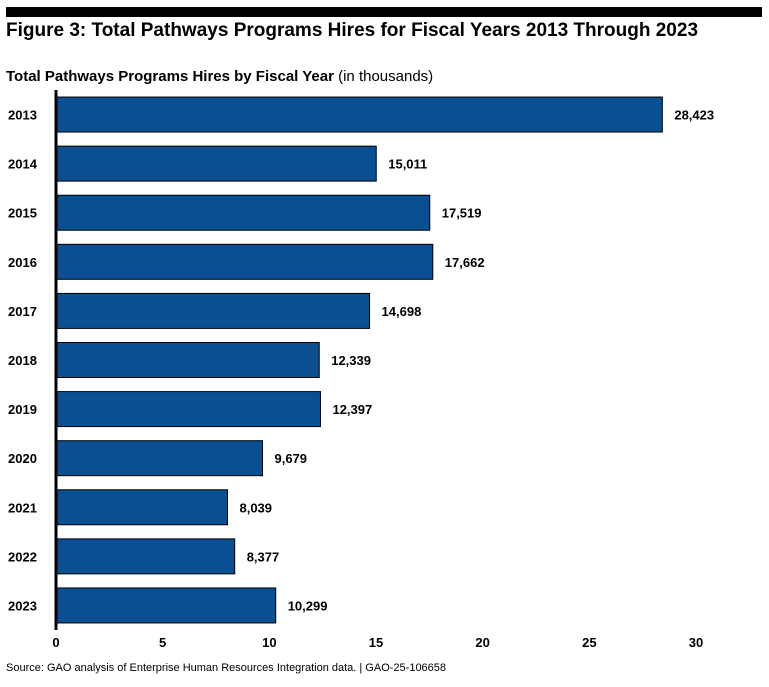 Image resolution: width=769 pixels, height=687 pixels. What do you see at coordinates (22, 507) in the screenshot?
I see `y-tick-label-2021: 2021` at bounding box center [22, 507].